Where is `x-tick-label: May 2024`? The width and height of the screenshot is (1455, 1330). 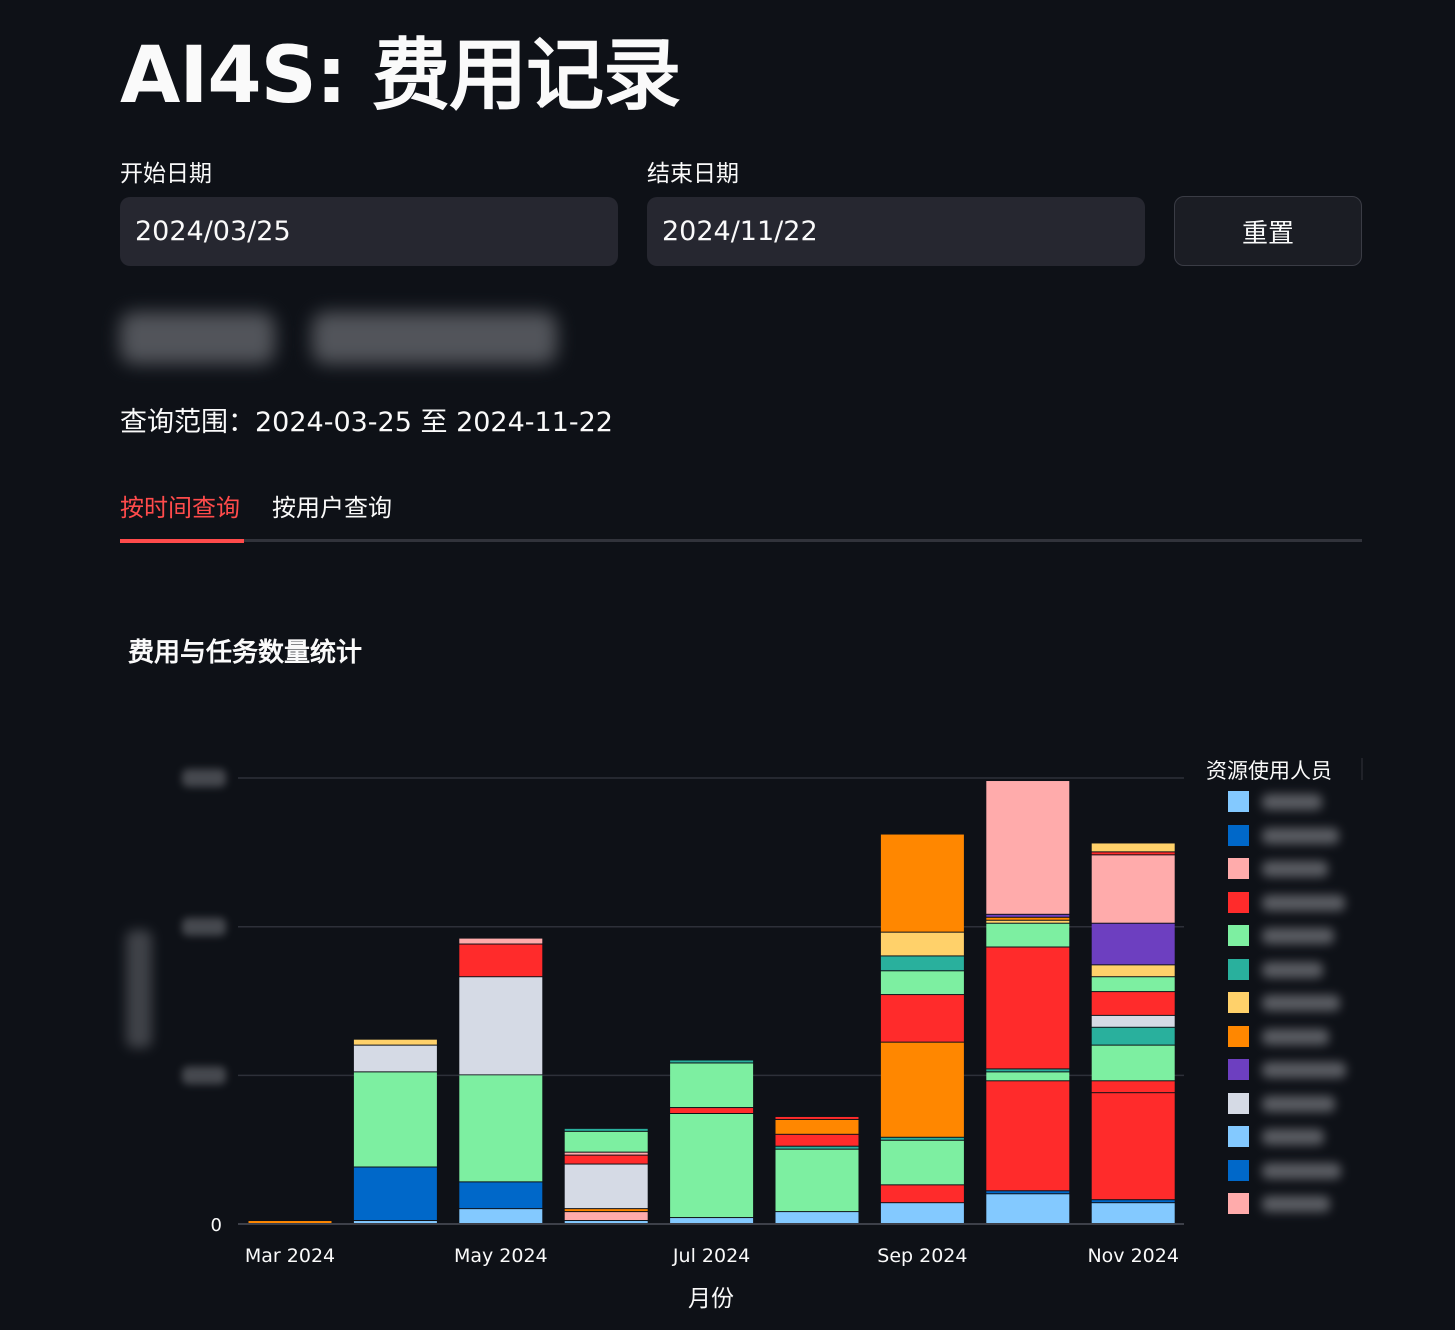
x-tick-label: May 2024 is located at coordinates (501, 1256).